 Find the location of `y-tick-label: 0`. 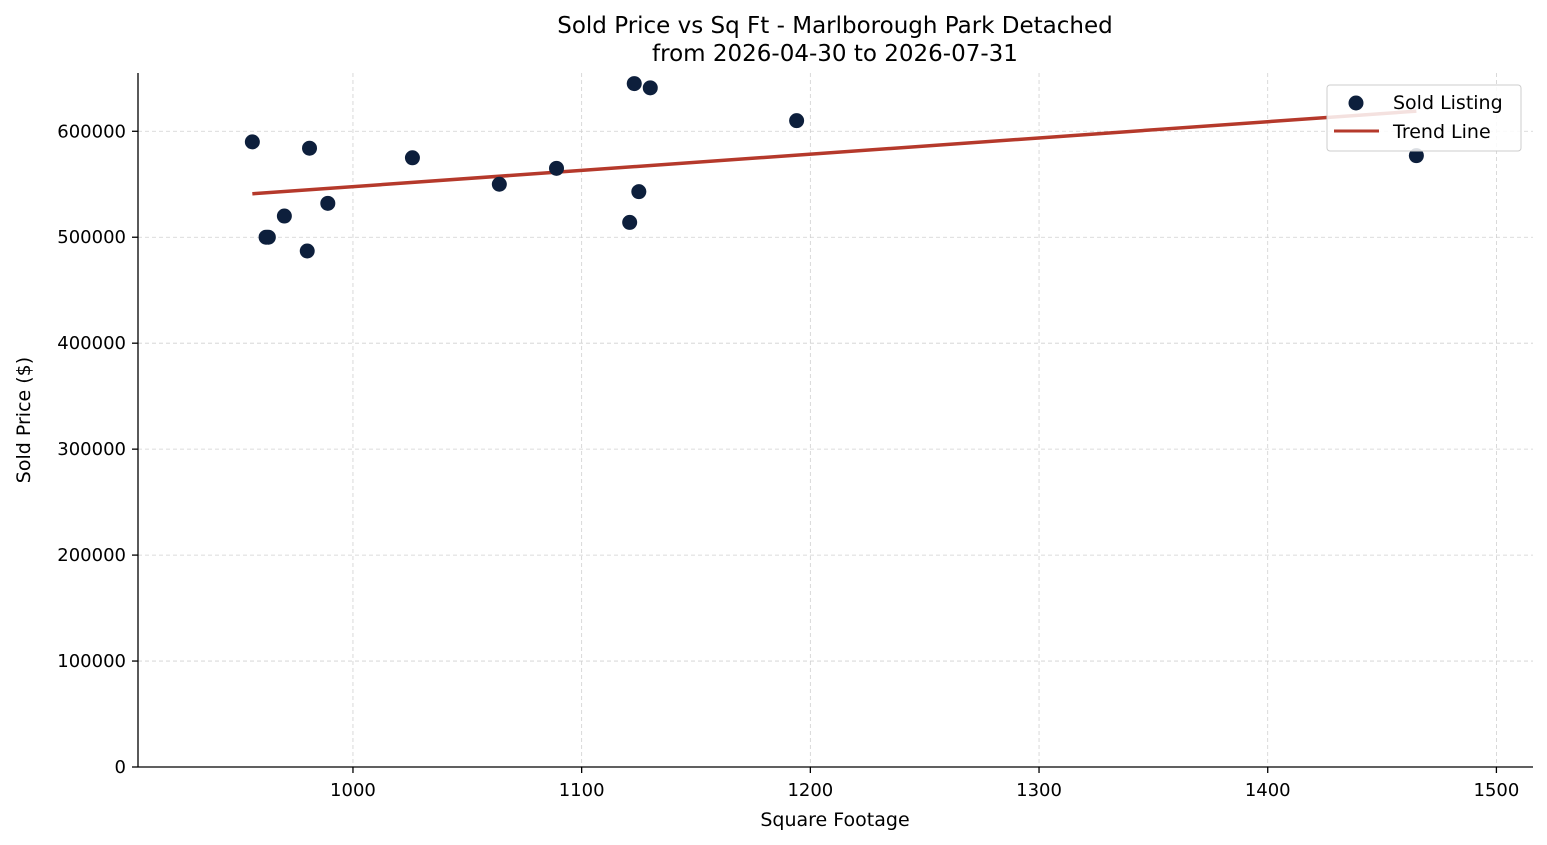

y-tick-label: 0 is located at coordinates (120, 767).